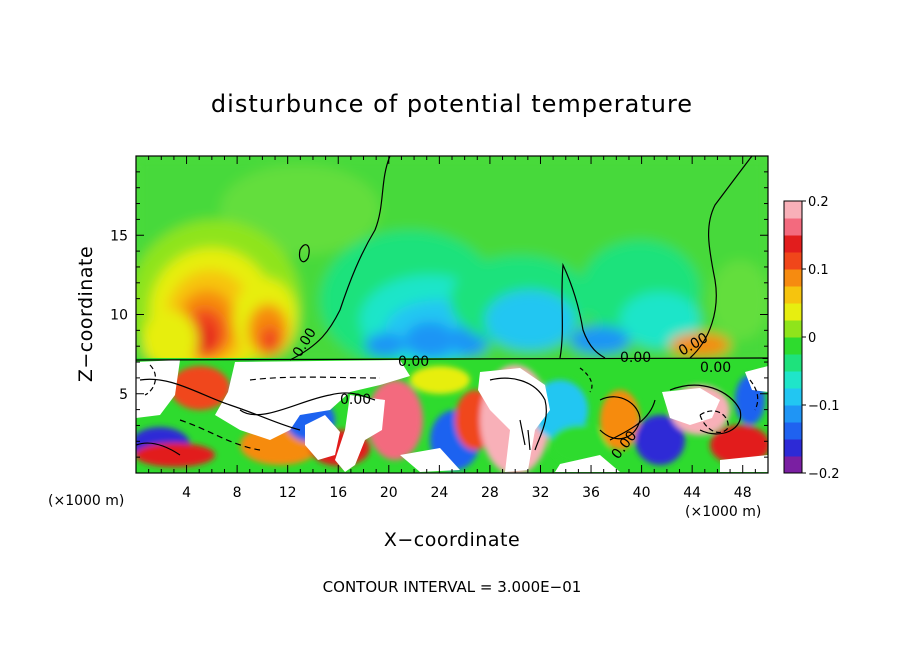 The width and height of the screenshot is (904, 658). Describe the element at coordinates (824, 474) in the screenshot. I see `colorbar-tick-label: −0.2` at that location.